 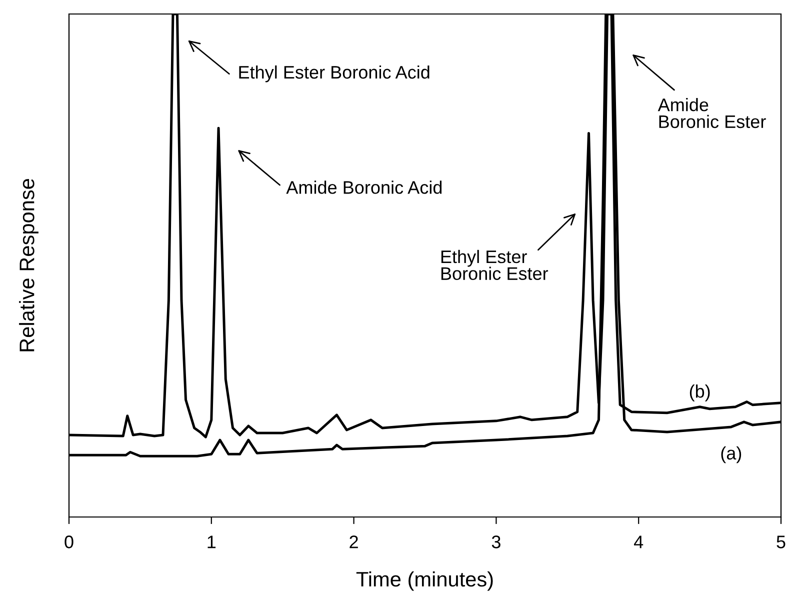 What do you see at coordinates (212, 542) in the screenshot?
I see `x-tick-label: 1` at bounding box center [212, 542].